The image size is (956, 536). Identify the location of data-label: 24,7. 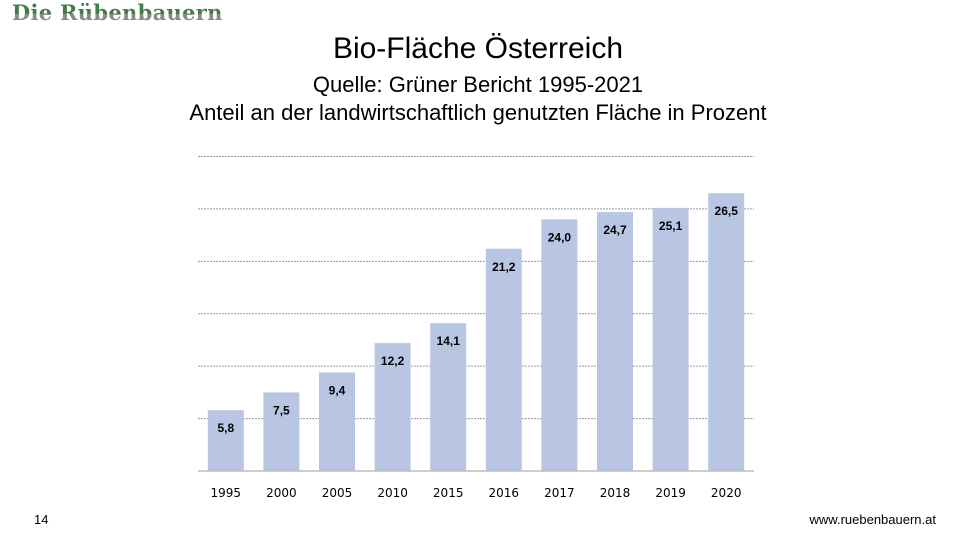
(615, 230).